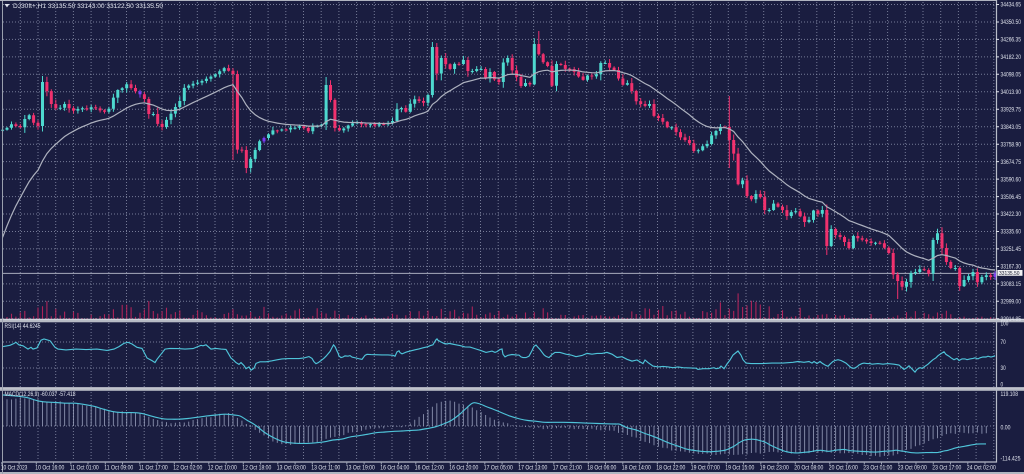 The width and height of the screenshot is (1024, 474). I want to click on svg-text: 13 Oct 03:00, so click(292, 468).